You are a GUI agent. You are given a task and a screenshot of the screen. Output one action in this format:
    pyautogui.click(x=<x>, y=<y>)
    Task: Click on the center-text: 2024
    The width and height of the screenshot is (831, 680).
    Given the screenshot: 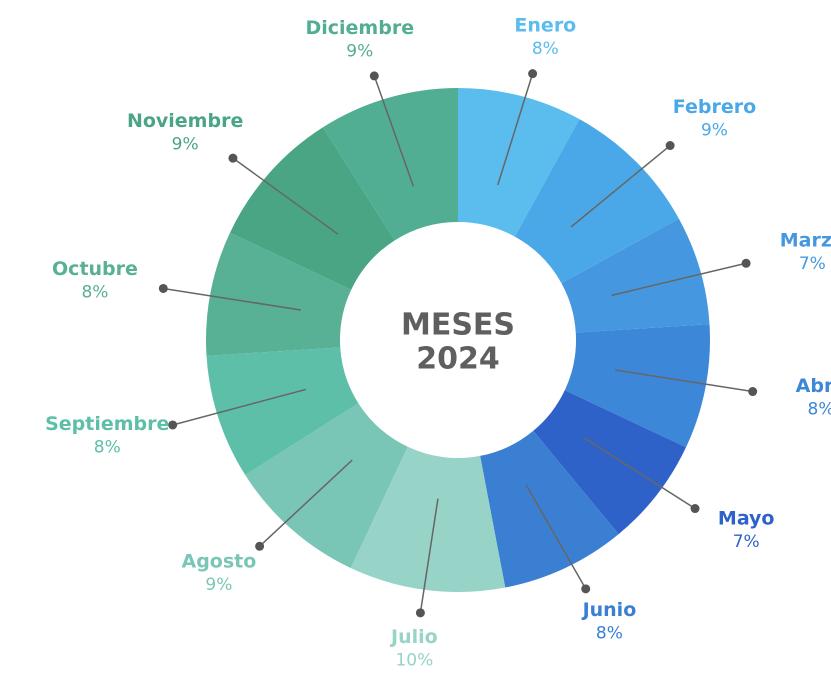 What is the action you would take?
    pyautogui.click(x=458, y=359)
    